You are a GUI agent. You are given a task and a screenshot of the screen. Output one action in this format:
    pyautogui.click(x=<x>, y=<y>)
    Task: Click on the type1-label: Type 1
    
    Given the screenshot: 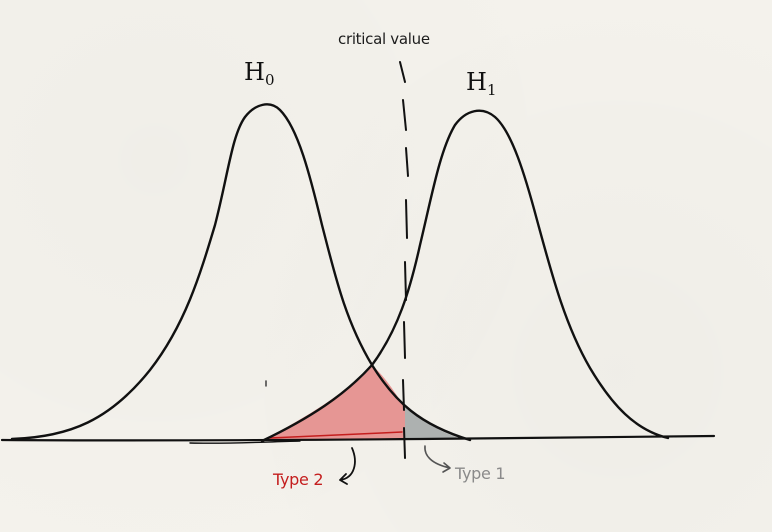 What is the action you would take?
    pyautogui.click(x=480, y=473)
    